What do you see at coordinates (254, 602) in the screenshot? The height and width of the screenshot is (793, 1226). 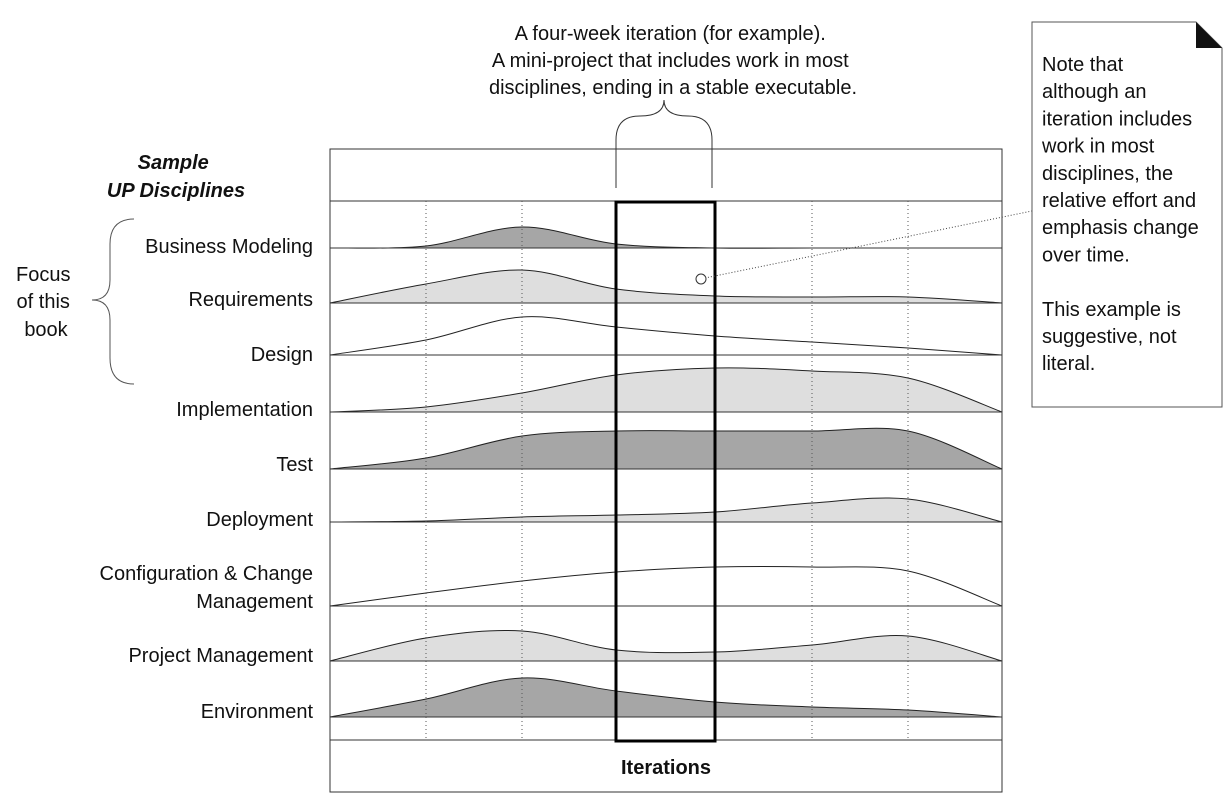 I see `discipline-label: Management` at bounding box center [254, 602].